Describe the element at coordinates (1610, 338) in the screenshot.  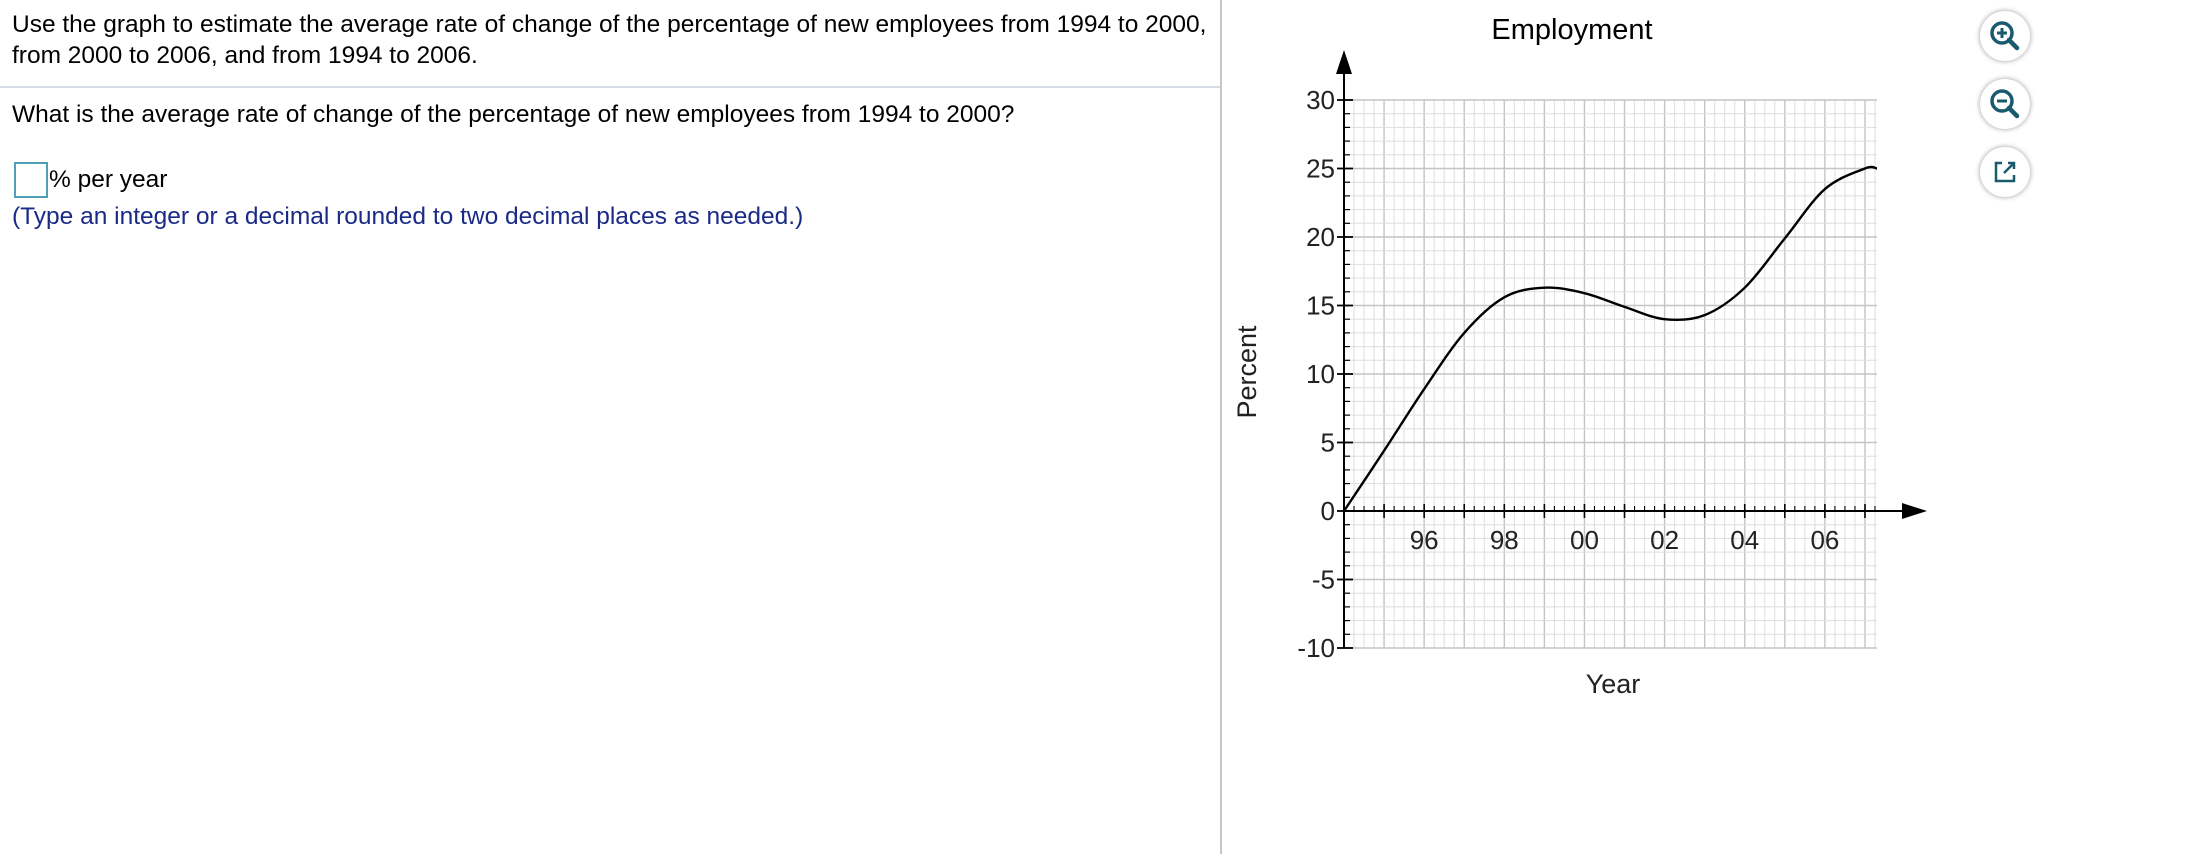
I see `employment-series-line` at that location.